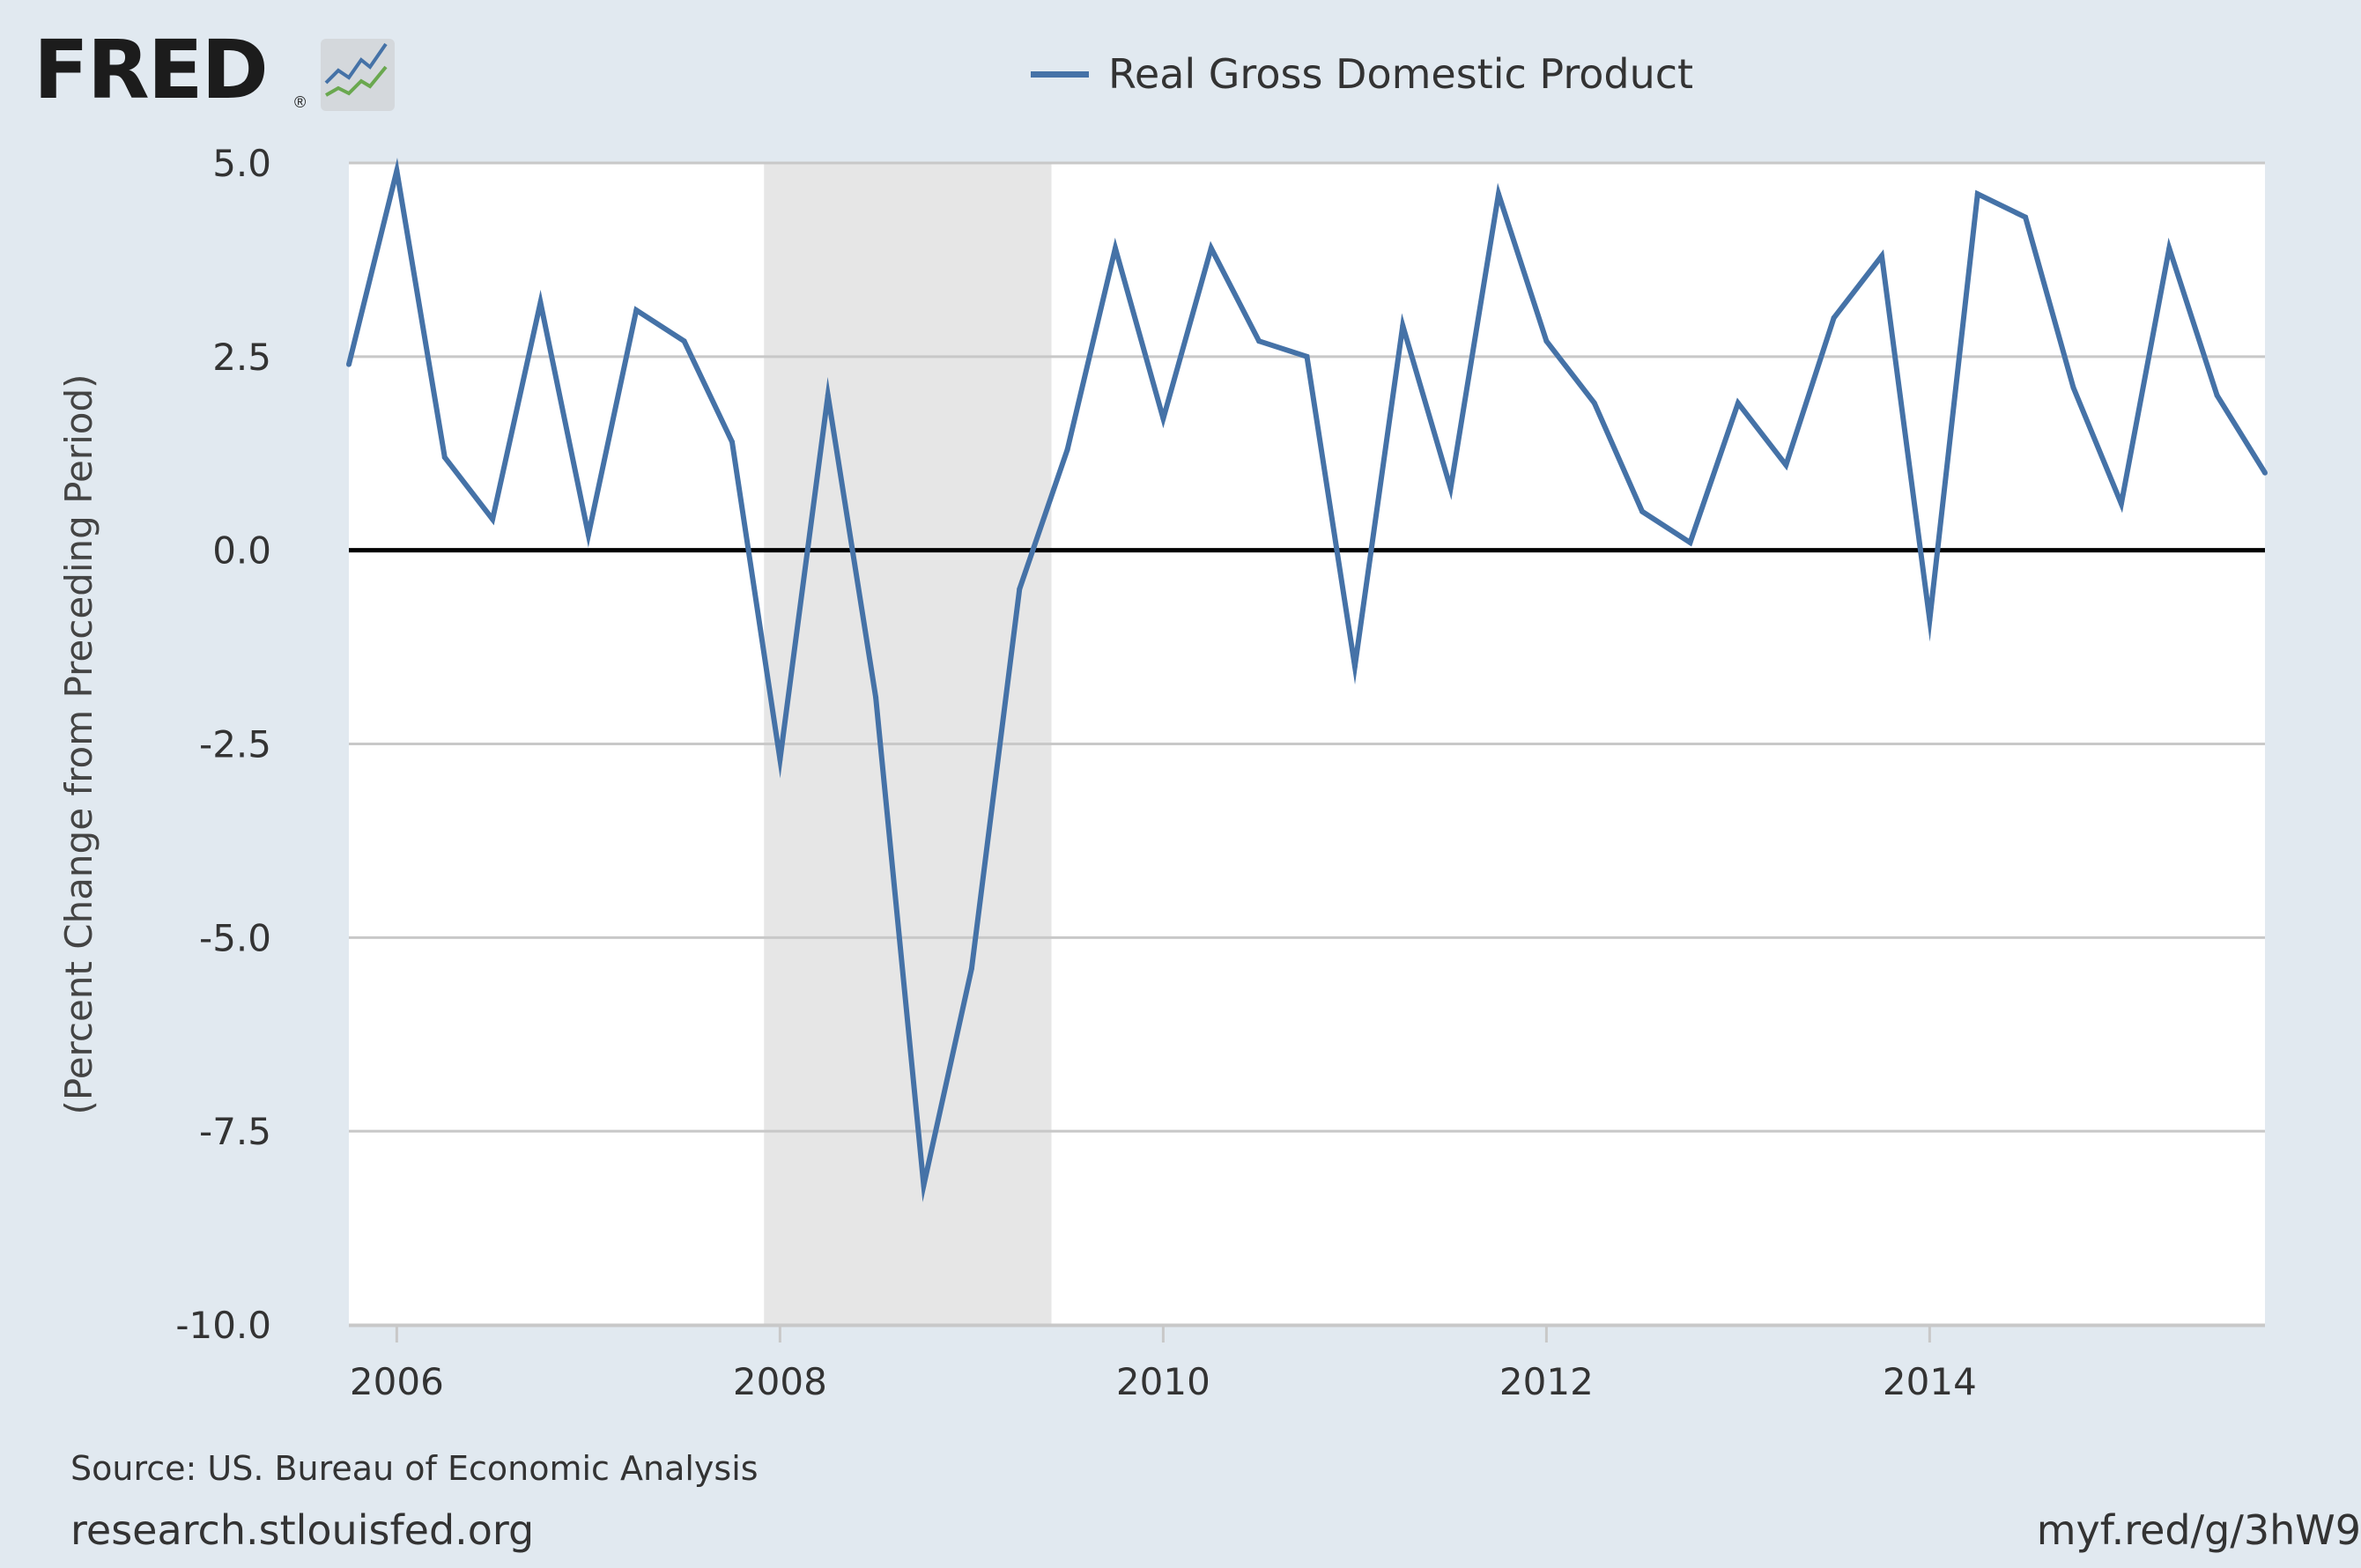 The image size is (2361, 1568). I want to click on logo-text: FRED, so click(151, 70).